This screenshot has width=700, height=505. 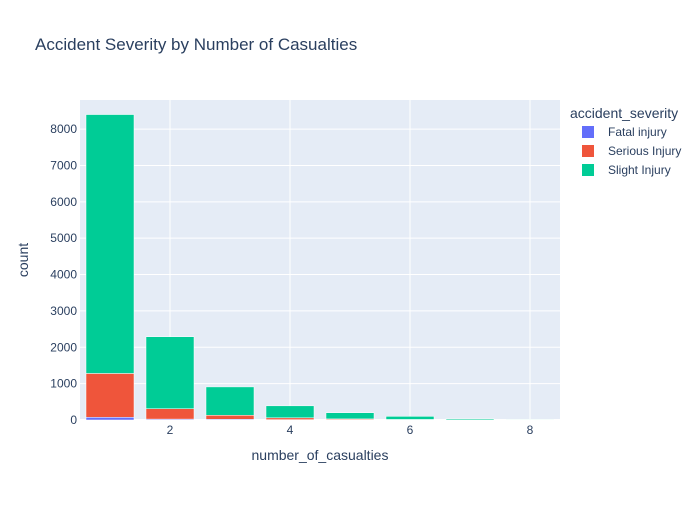 What do you see at coordinates (110, 418) in the screenshot?
I see `bar-fatal-injury` at bounding box center [110, 418].